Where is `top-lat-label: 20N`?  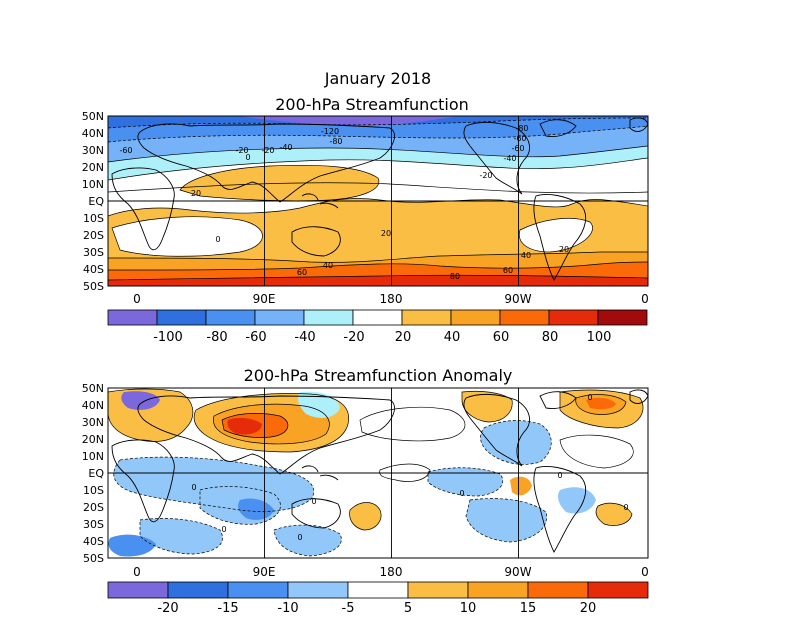
top-lat-label: 20N is located at coordinates (93, 167).